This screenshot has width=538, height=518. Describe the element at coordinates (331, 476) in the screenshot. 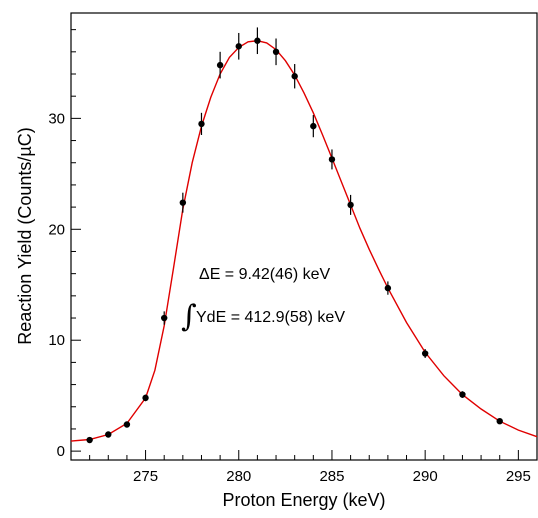

I see `x-tick-label: 285` at that location.